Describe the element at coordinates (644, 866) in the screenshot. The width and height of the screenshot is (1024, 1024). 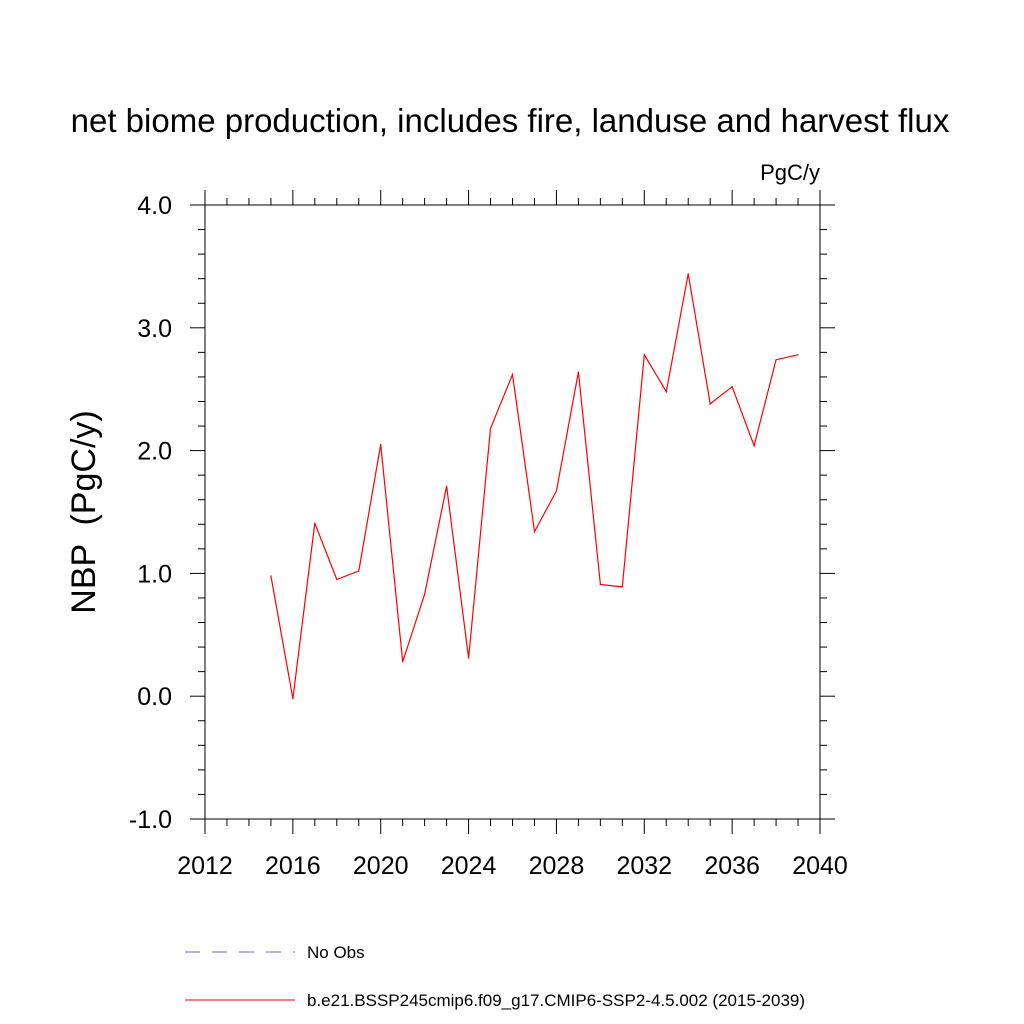
I see `x-tick-label: 2032` at that location.